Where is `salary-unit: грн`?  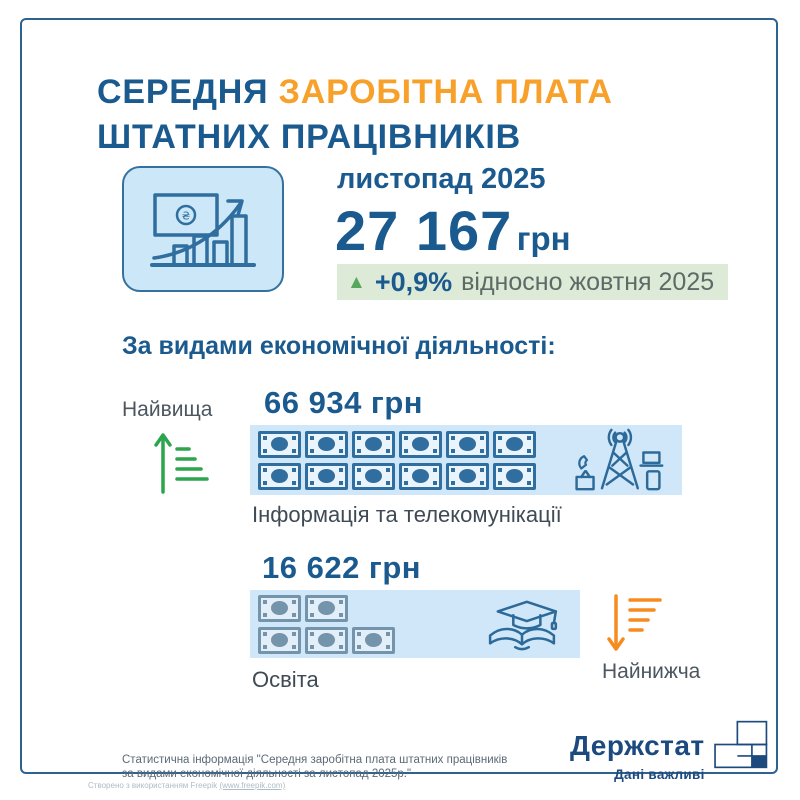 salary-unit: грн is located at coordinates (543, 238).